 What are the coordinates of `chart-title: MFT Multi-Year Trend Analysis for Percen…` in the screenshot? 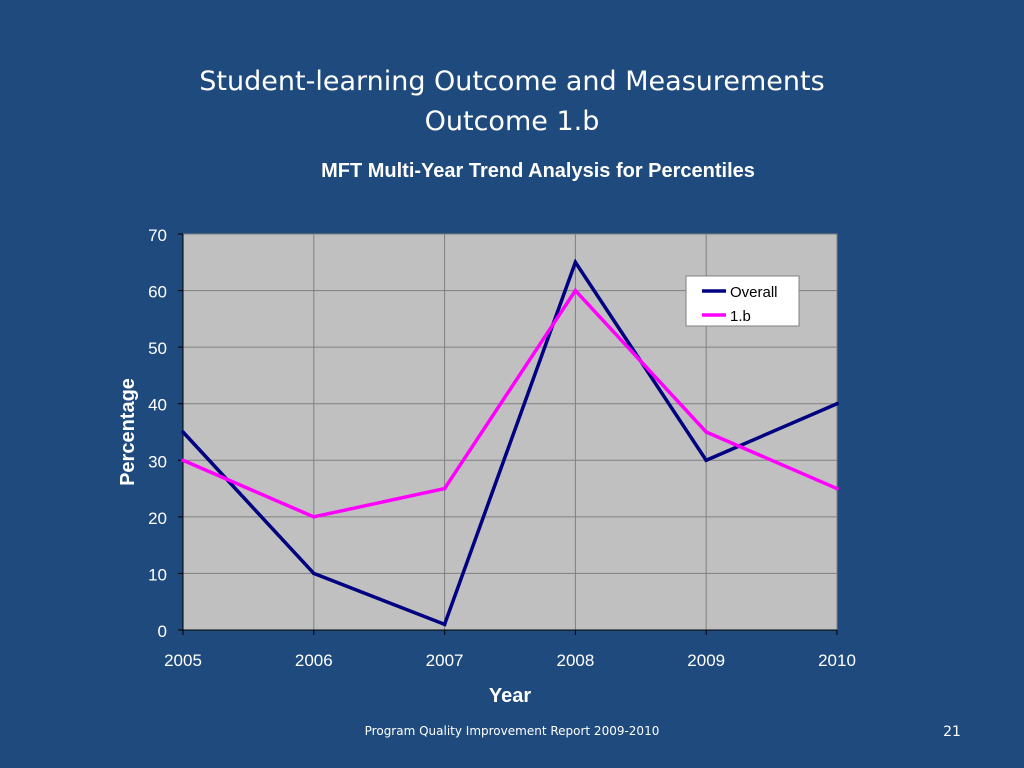 It's located at (538, 171).